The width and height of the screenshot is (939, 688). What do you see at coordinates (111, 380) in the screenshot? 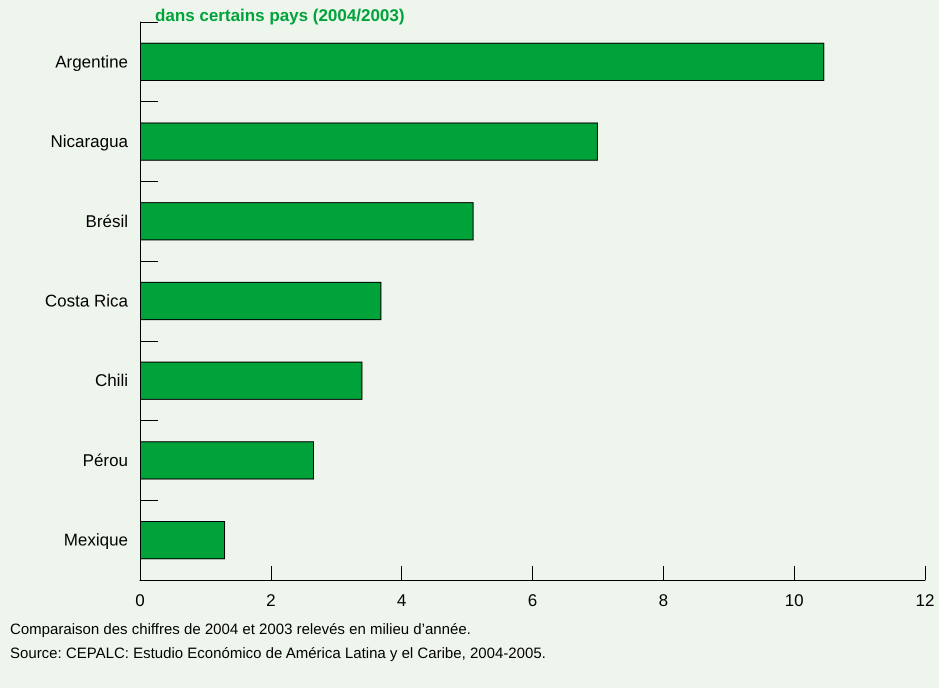
I see `y-tick-label: Chili` at bounding box center [111, 380].